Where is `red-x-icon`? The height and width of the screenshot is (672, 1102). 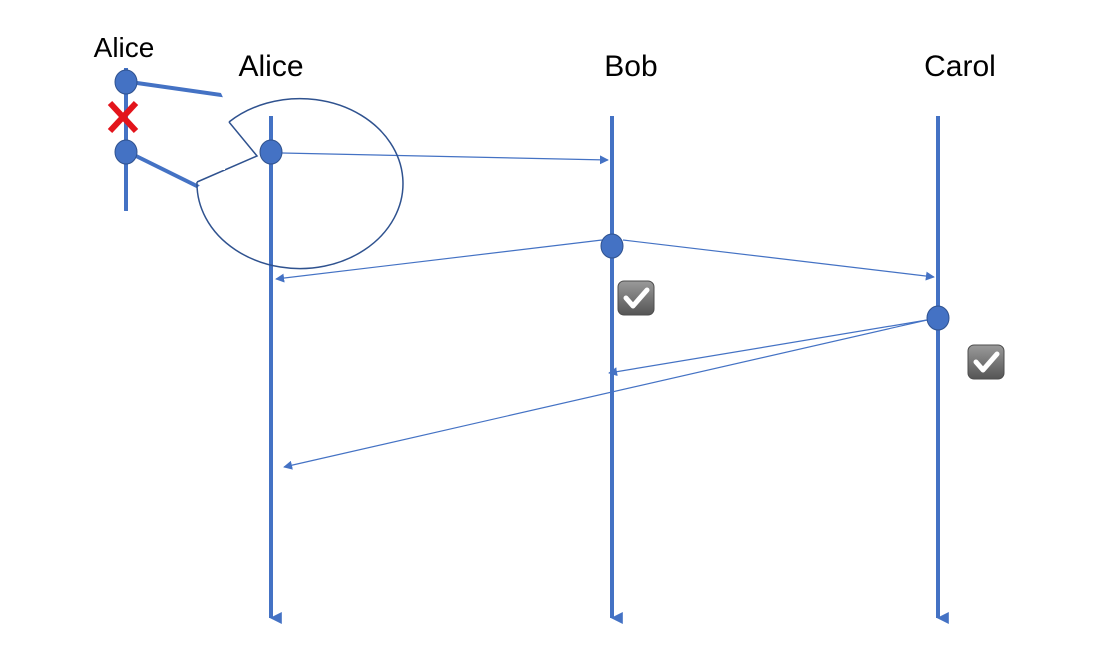 red-x-icon is located at coordinates (123, 117).